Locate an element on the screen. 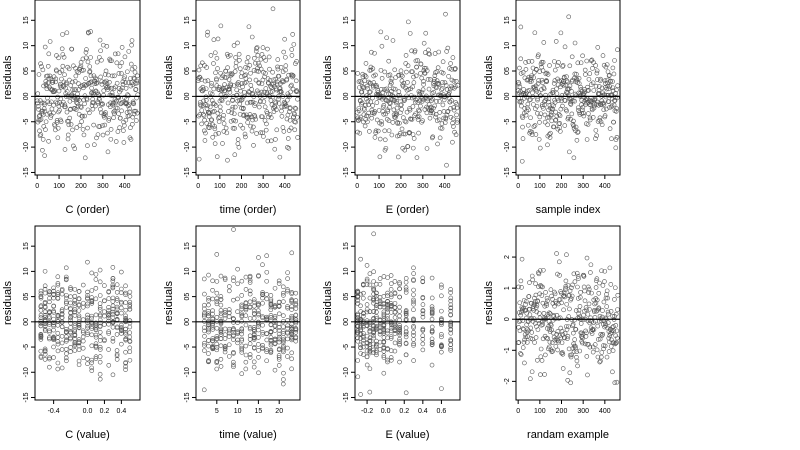  x-tick-label: 20 is located at coordinates (279, 411).